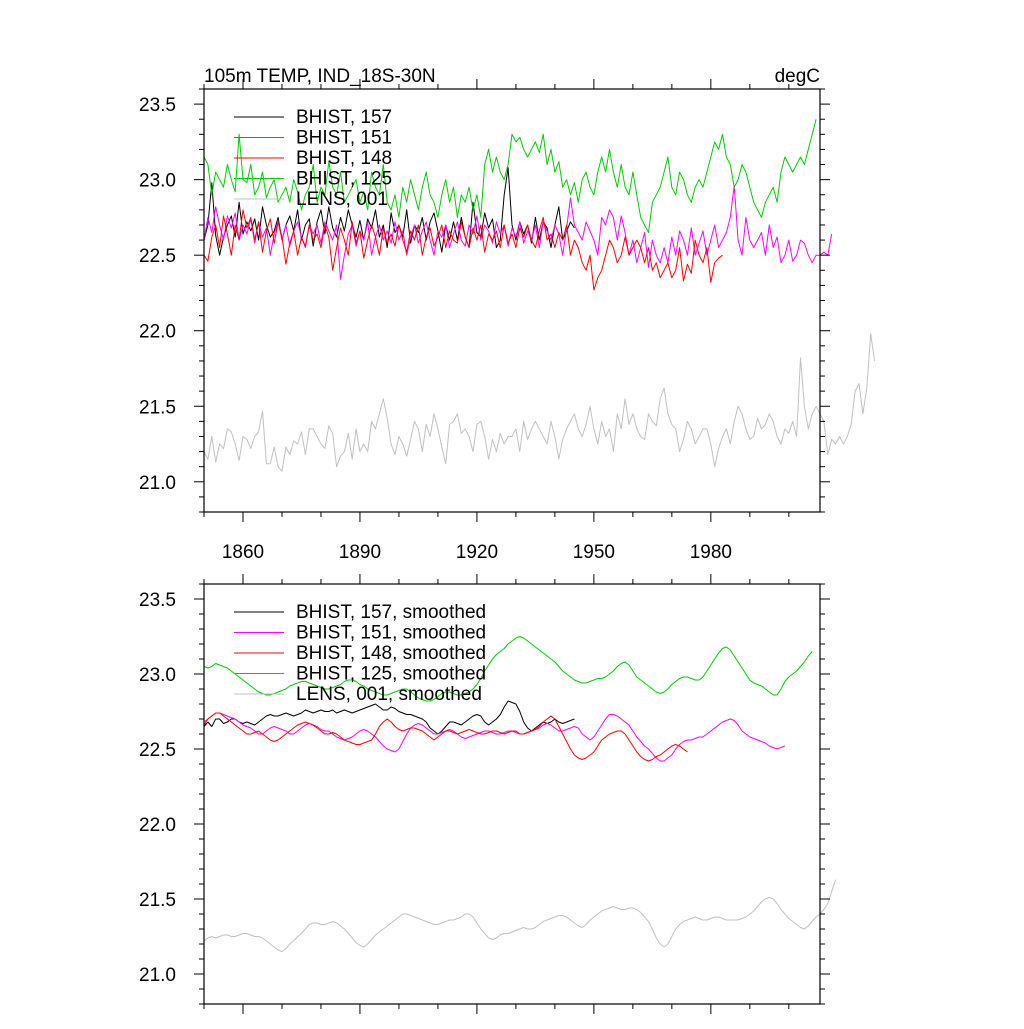 The image size is (1024, 1029). Describe the element at coordinates (320, 76) in the screenshot. I see `chart-title: 105m TEMP, IND_18S-30N` at that location.